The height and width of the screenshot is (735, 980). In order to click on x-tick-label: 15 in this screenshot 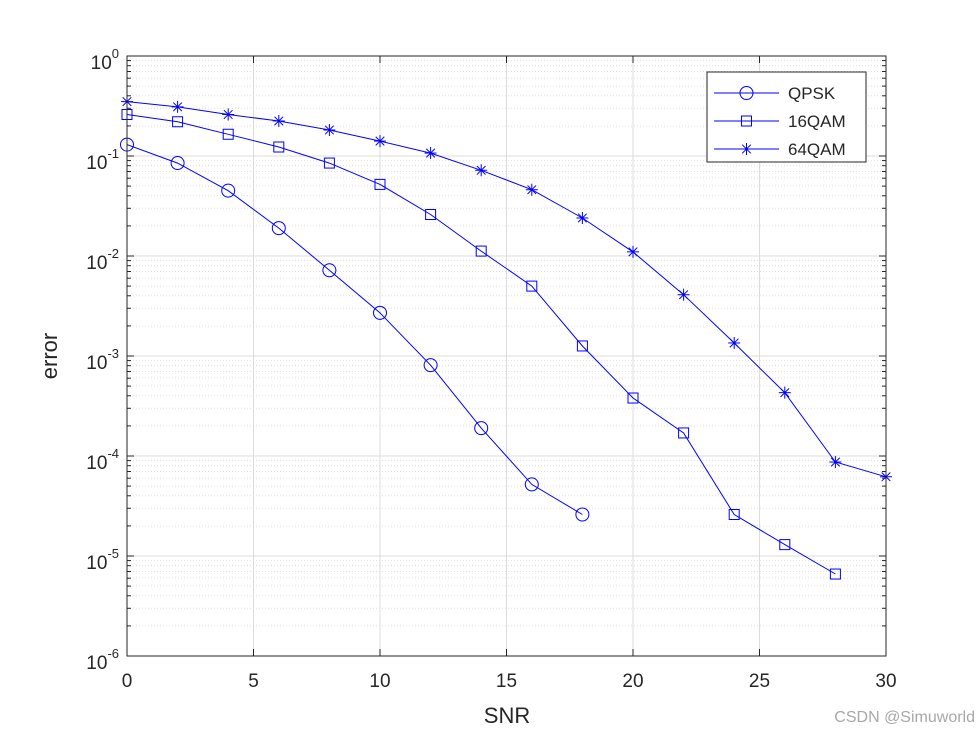, I will do `click(506, 681)`.